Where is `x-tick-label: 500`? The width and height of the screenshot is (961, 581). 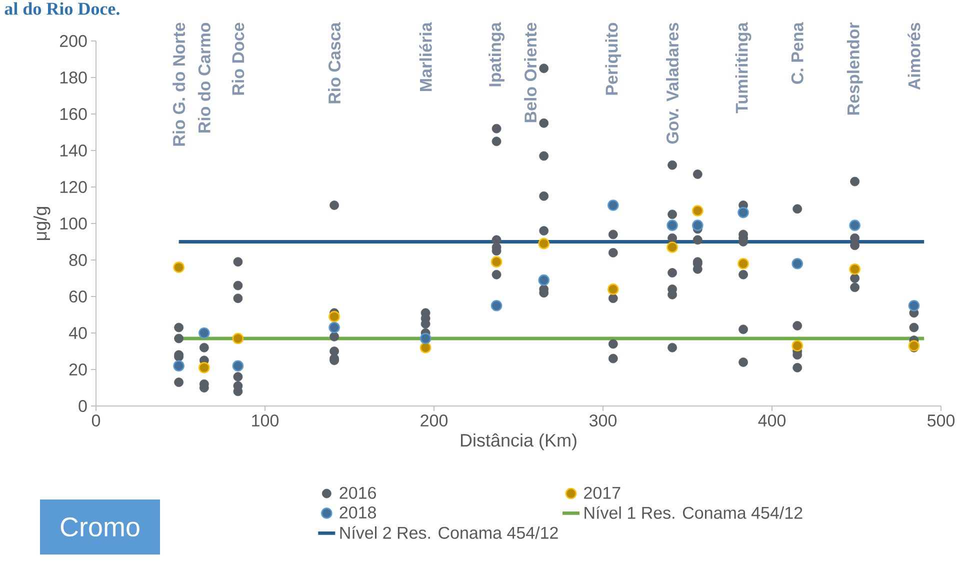
x-tick-label: 500 is located at coordinates (941, 420).